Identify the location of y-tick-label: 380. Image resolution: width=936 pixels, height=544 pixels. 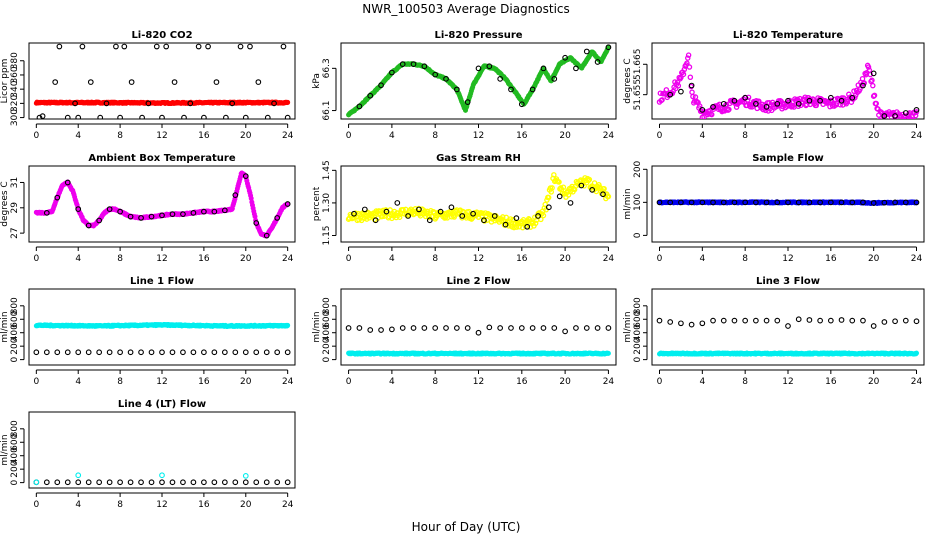
(15, 60).